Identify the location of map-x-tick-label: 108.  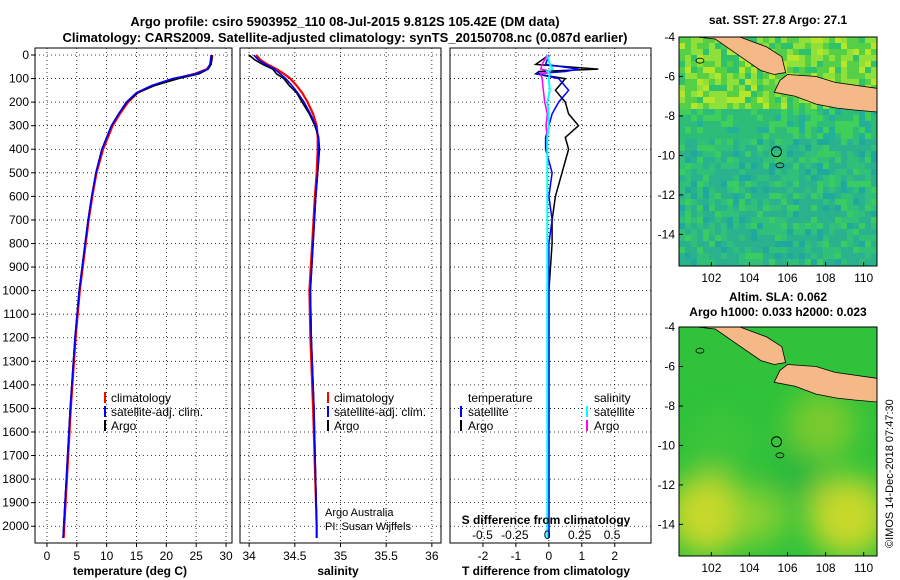
(826, 568).